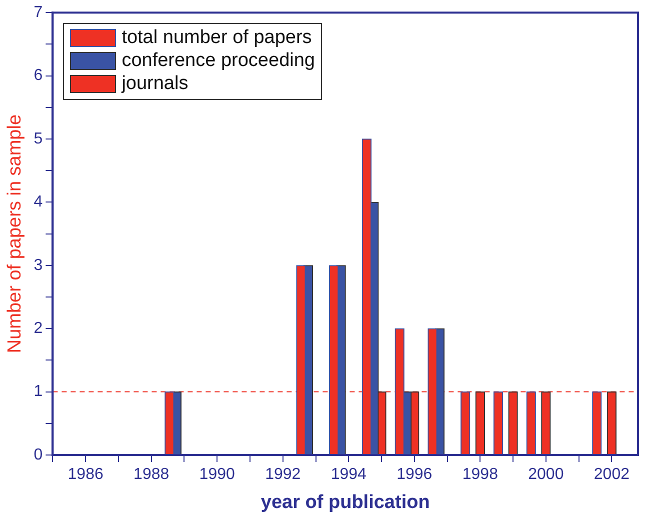 The height and width of the screenshot is (518, 646). What do you see at coordinates (152, 475) in the screenshot?
I see `x-tick-label: 1988` at bounding box center [152, 475].